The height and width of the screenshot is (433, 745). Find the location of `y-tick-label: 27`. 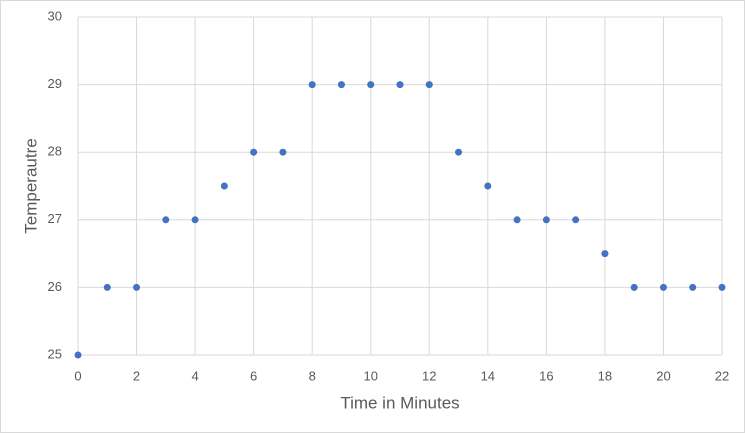

y-tick-label: 27 is located at coordinates (55, 218).